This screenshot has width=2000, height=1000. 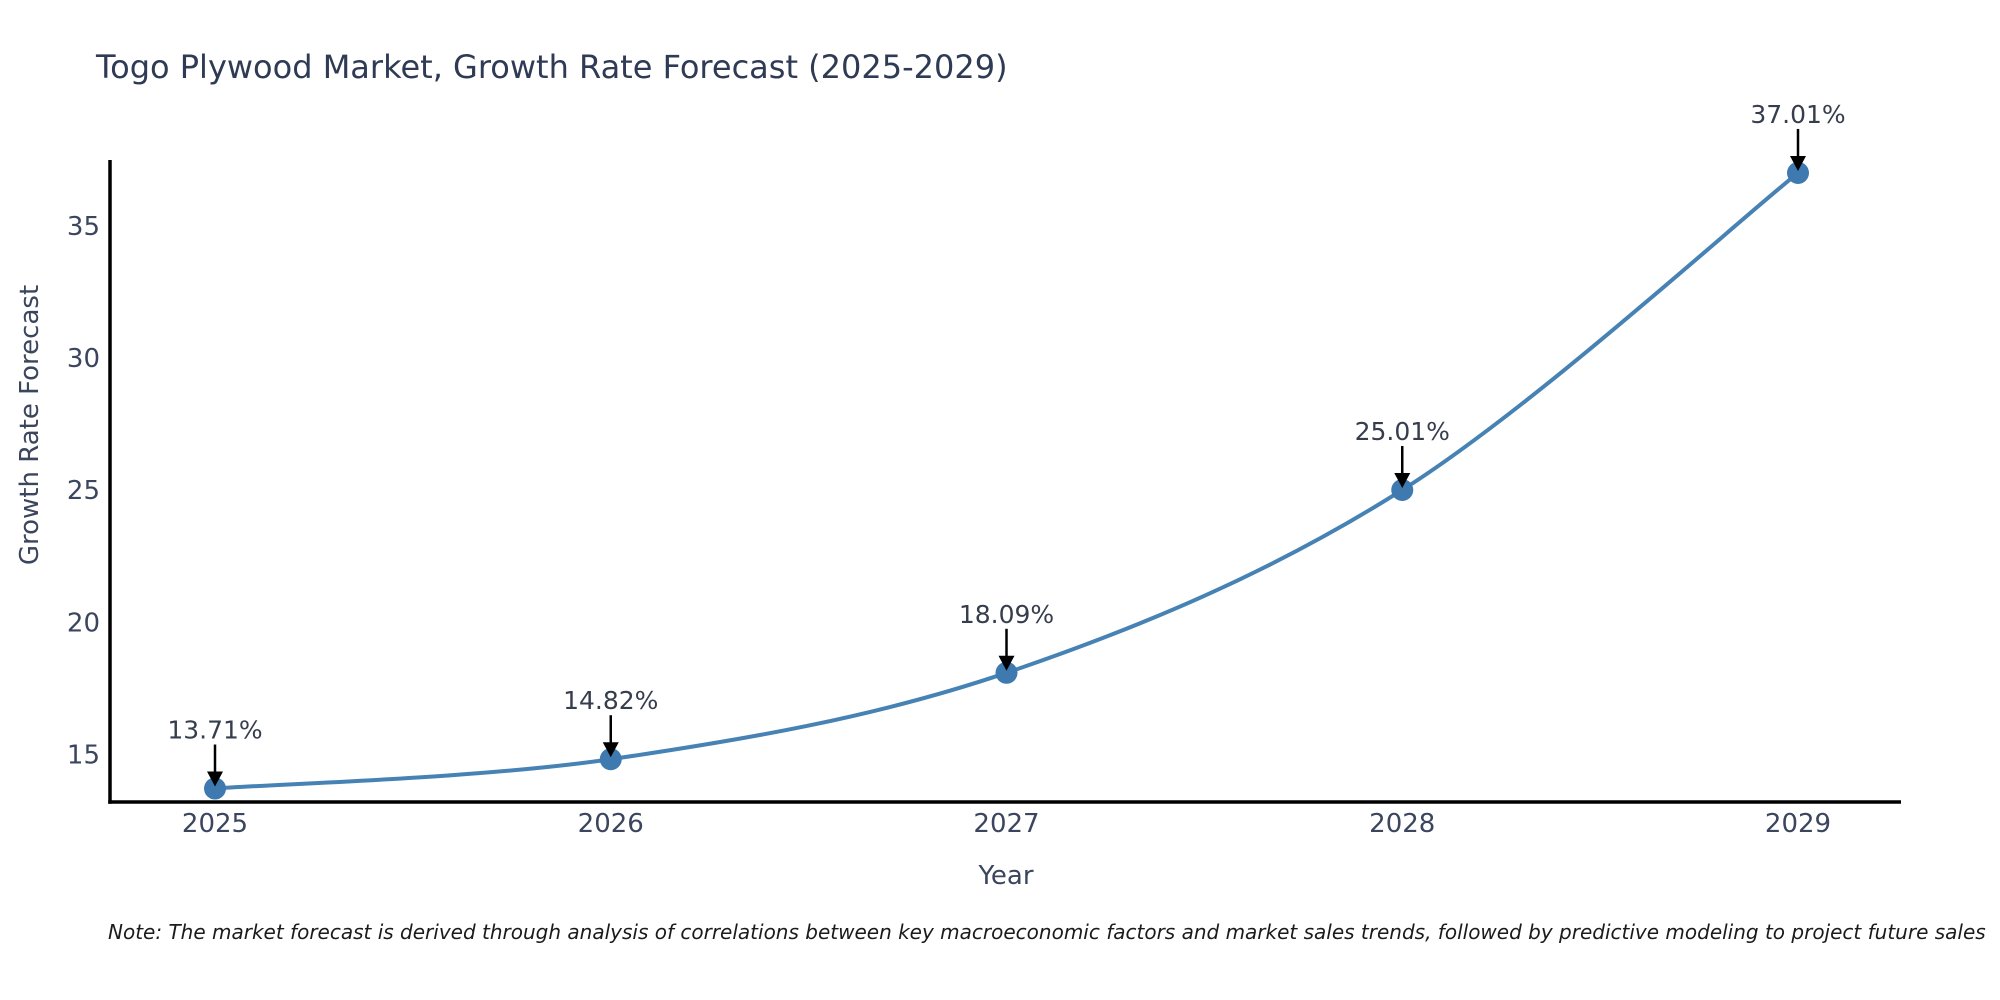 What do you see at coordinates (83, 359) in the screenshot?
I see `y-tick-label: 30` at bounding box center [83, 359].